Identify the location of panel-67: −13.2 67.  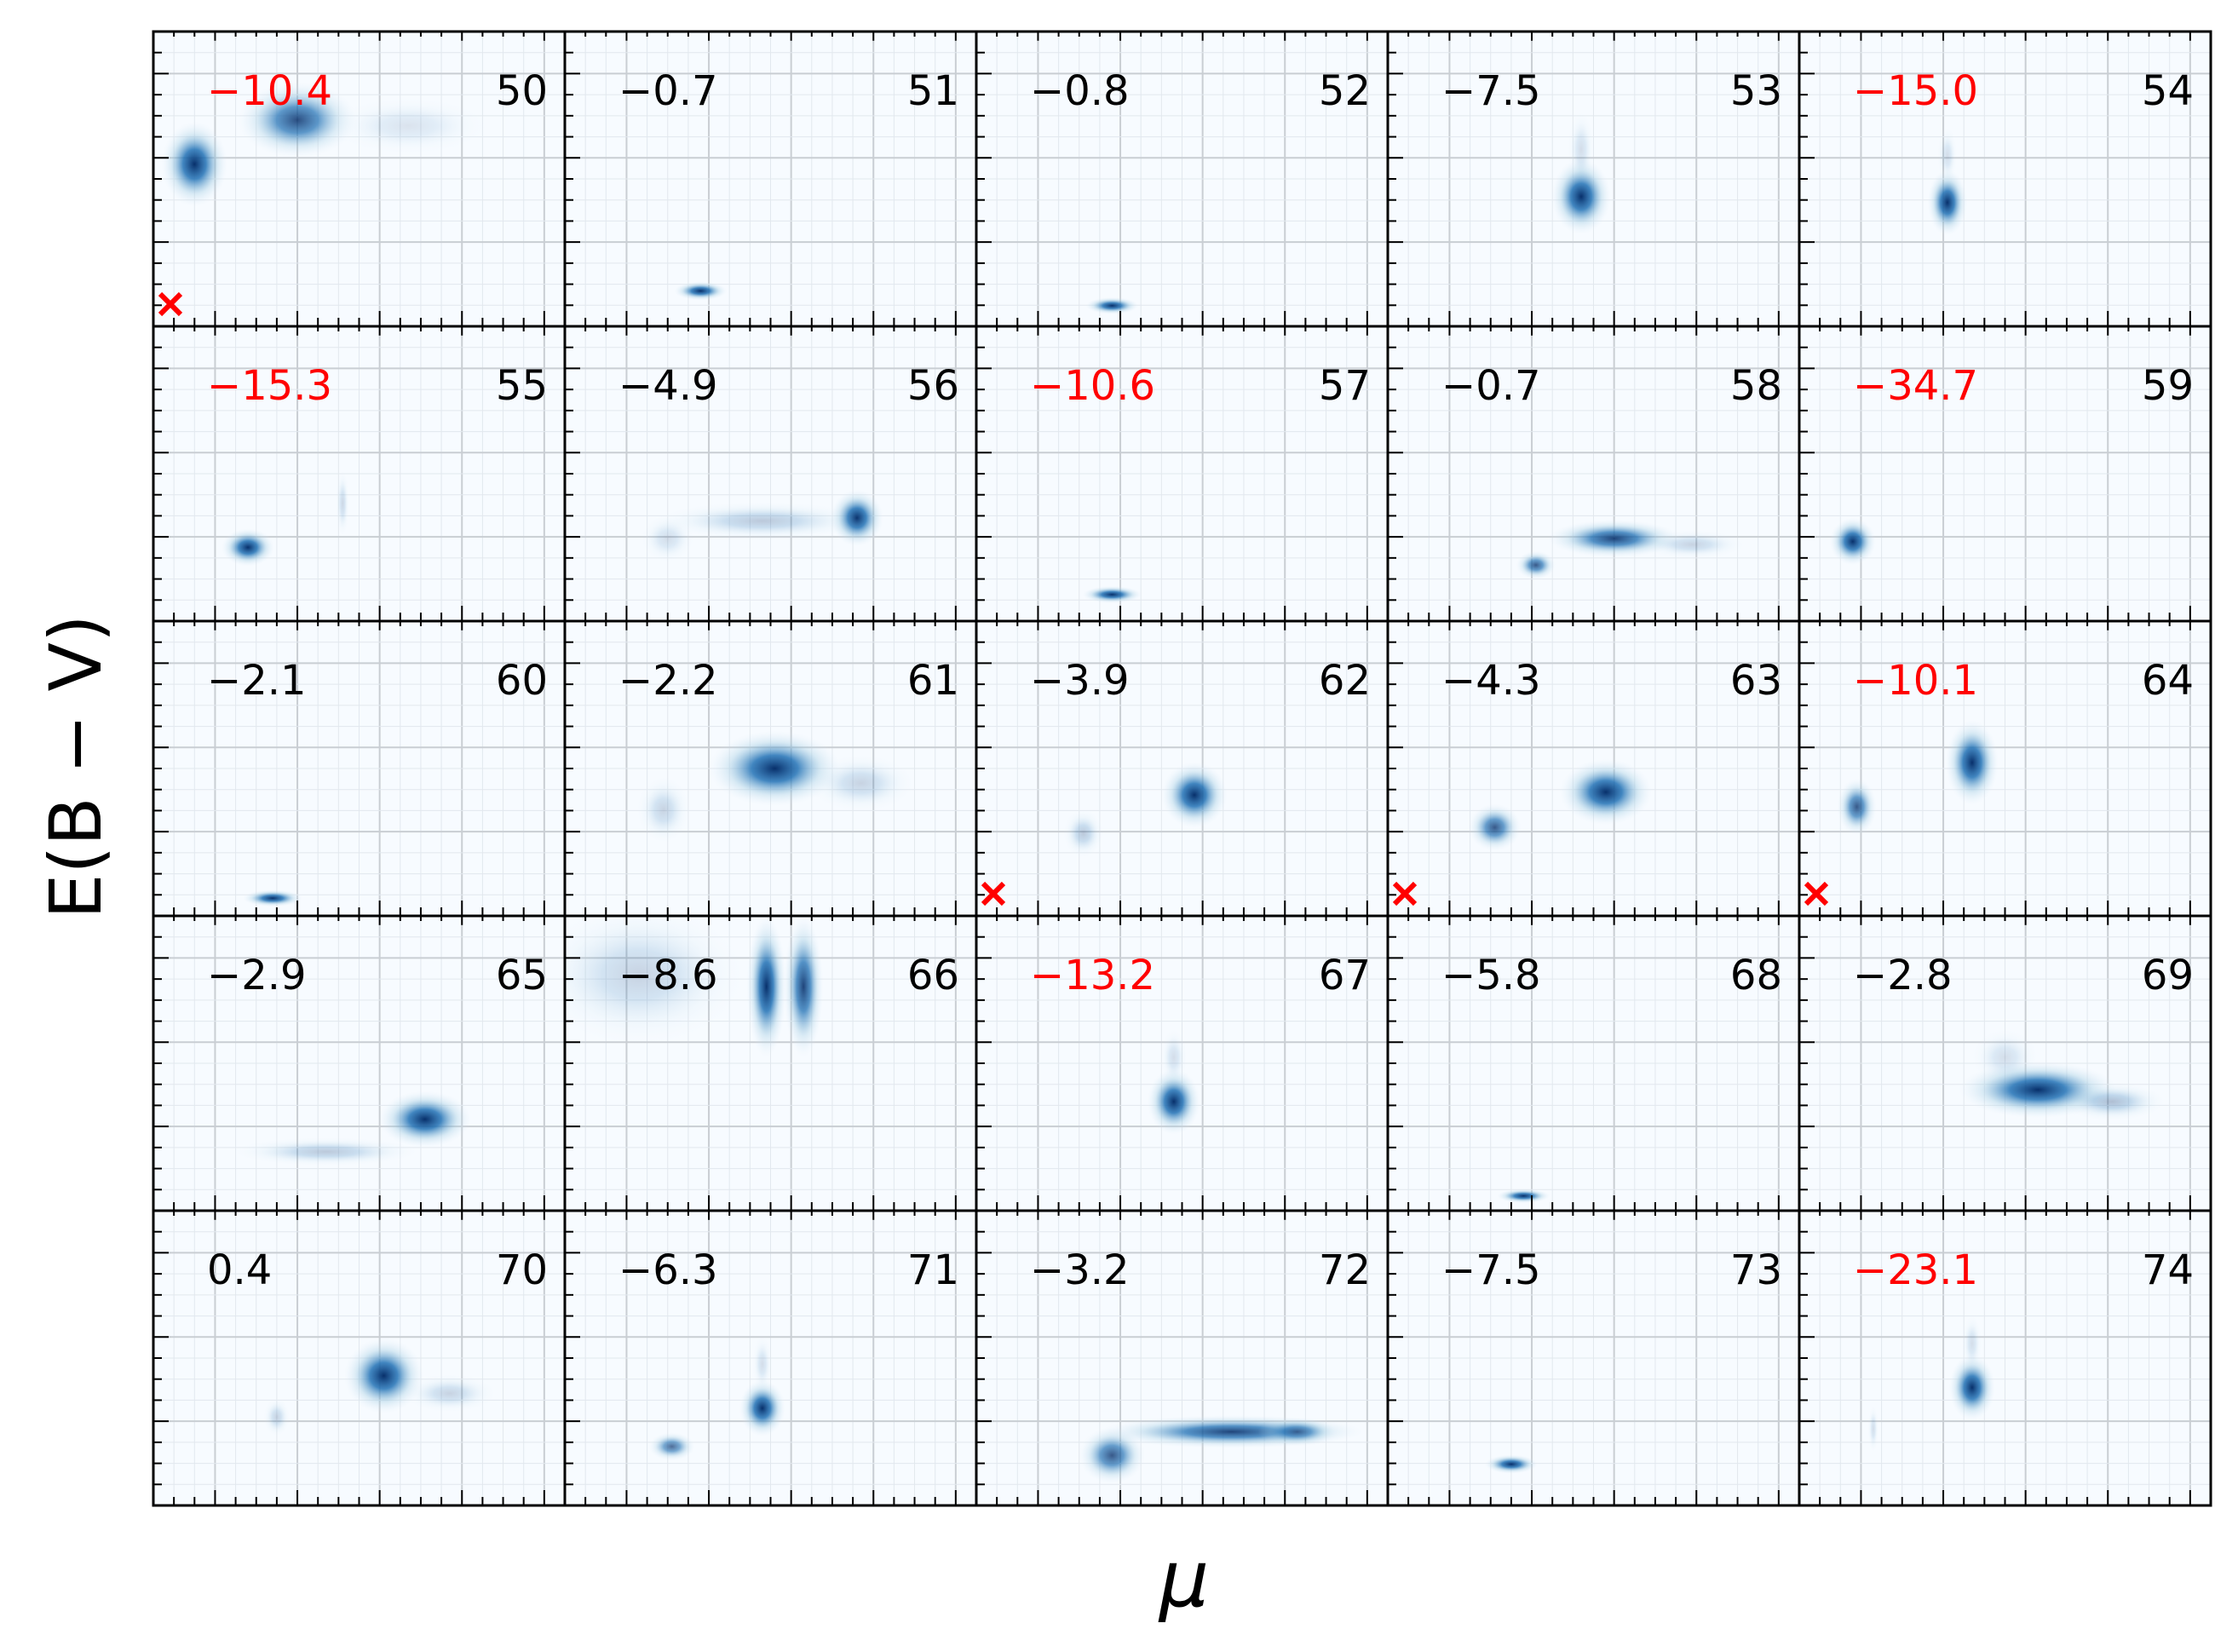
(1182, 1063).